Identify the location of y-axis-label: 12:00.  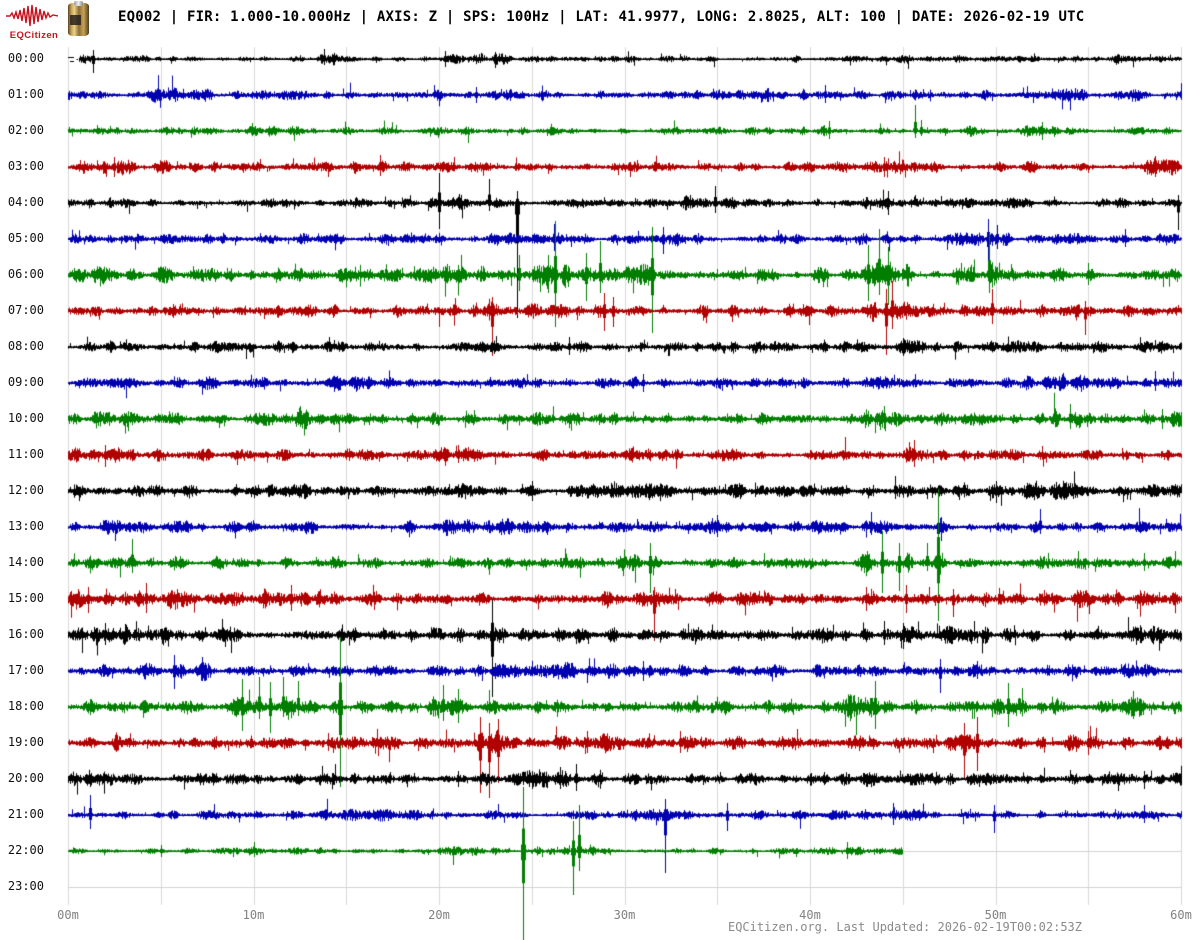
(25, 490).